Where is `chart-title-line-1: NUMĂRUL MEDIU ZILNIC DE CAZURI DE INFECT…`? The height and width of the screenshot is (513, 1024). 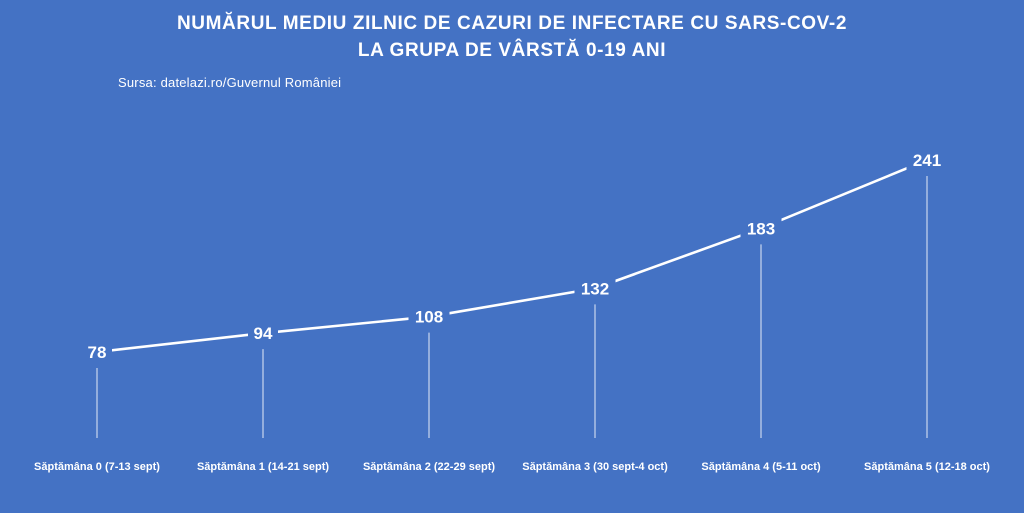 chart-title-line-1: NUMĂRUL MEDIU ZILNIC DE CAZURI DE INFECT… is located at coordinates (511, 23).